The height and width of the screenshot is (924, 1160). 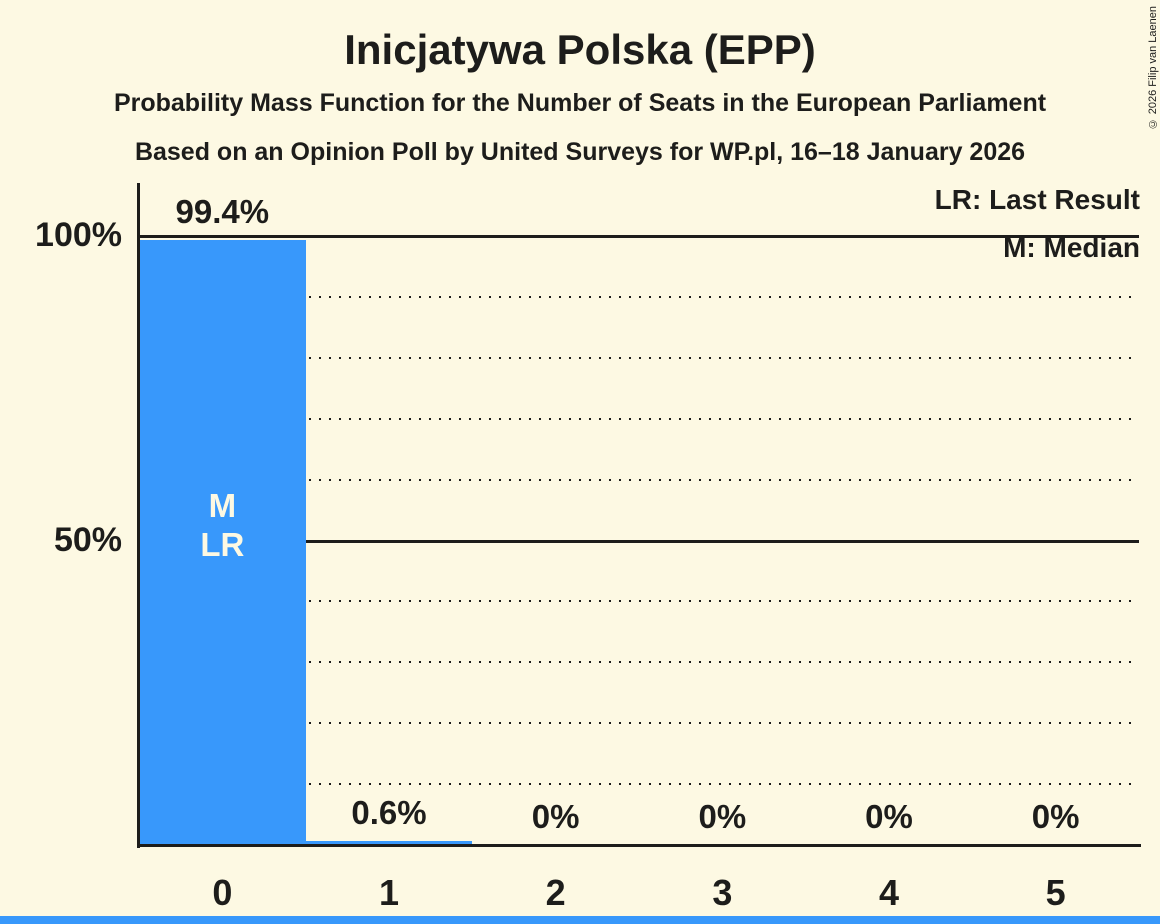 What do you see at coordinates (580, 49) in the screenshot?
I see `chart-title: Inicjatywa Polska (EPP)` at bounding box center [580, 49].